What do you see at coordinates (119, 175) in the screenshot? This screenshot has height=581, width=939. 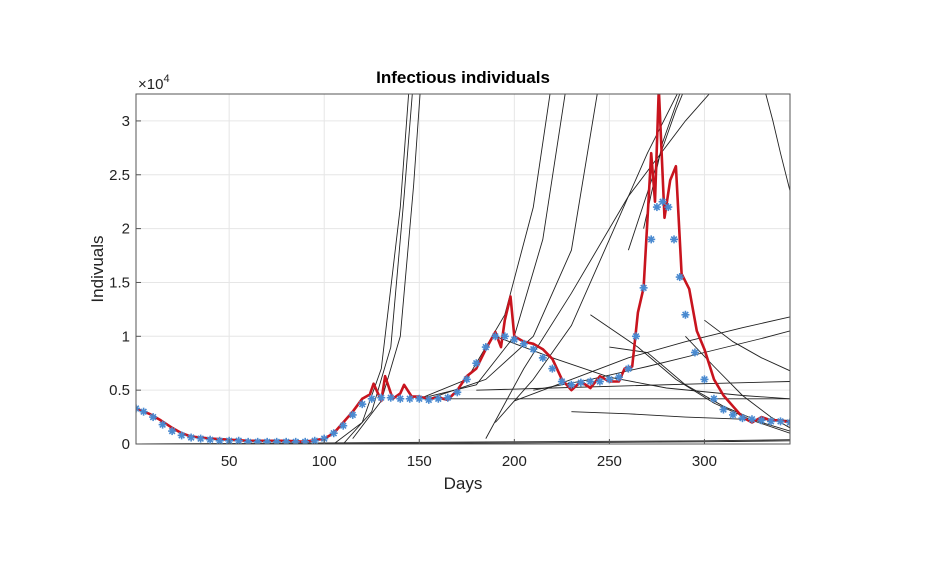 I see `y-tick-label-5: 2.5` at bounding box center [119, 175].